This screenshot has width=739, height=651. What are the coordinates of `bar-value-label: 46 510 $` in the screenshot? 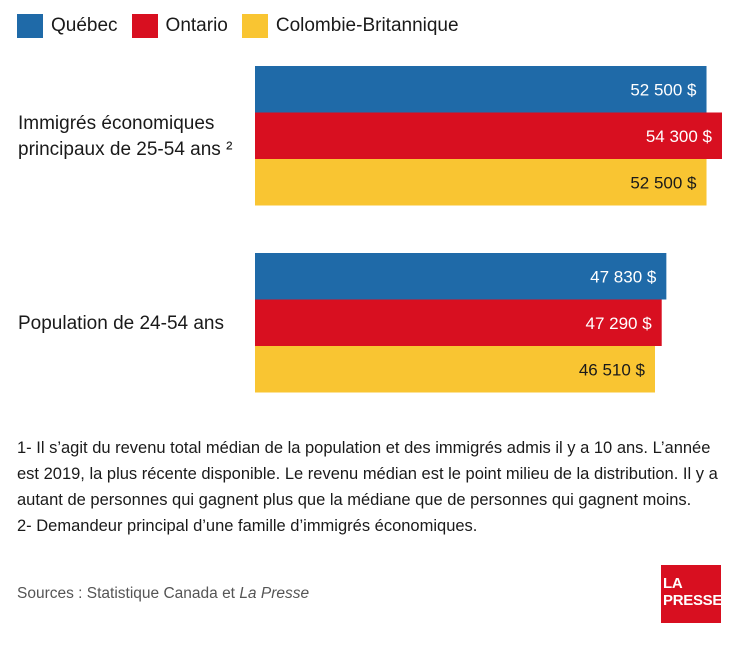 It's located at (612, 369).